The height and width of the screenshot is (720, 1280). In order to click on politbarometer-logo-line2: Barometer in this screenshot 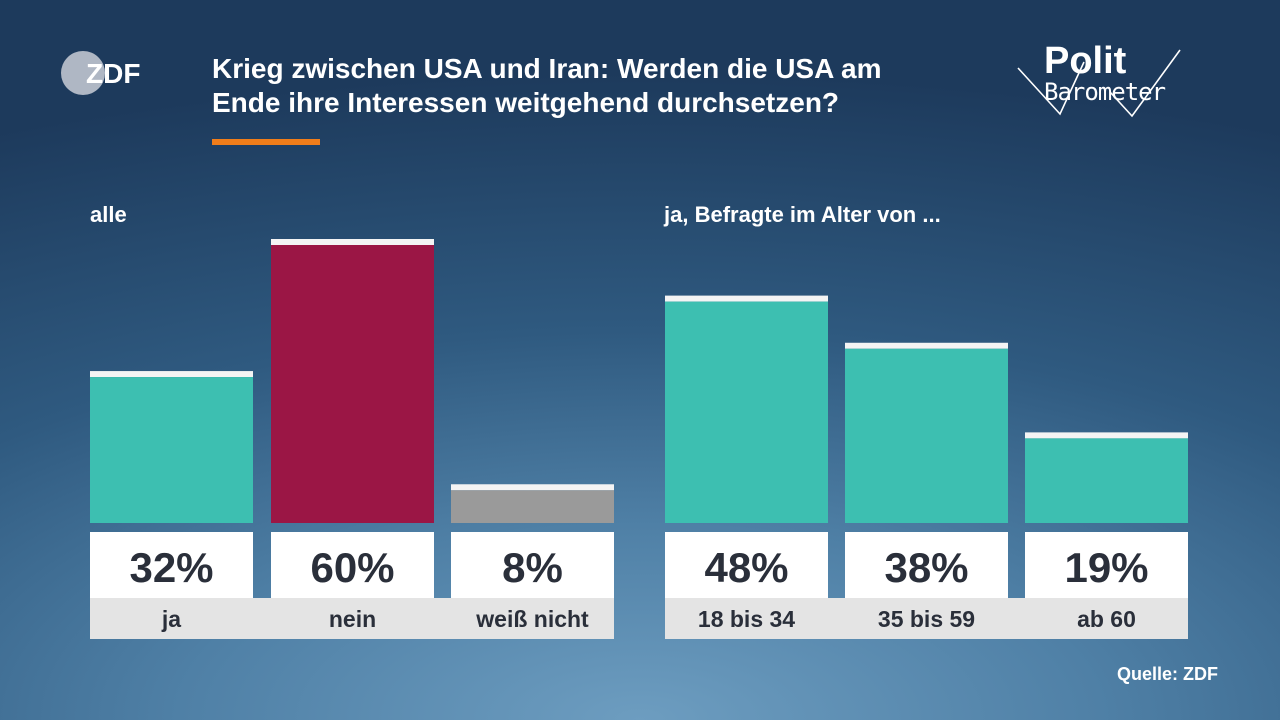, I will do `click(1105, 92)`.